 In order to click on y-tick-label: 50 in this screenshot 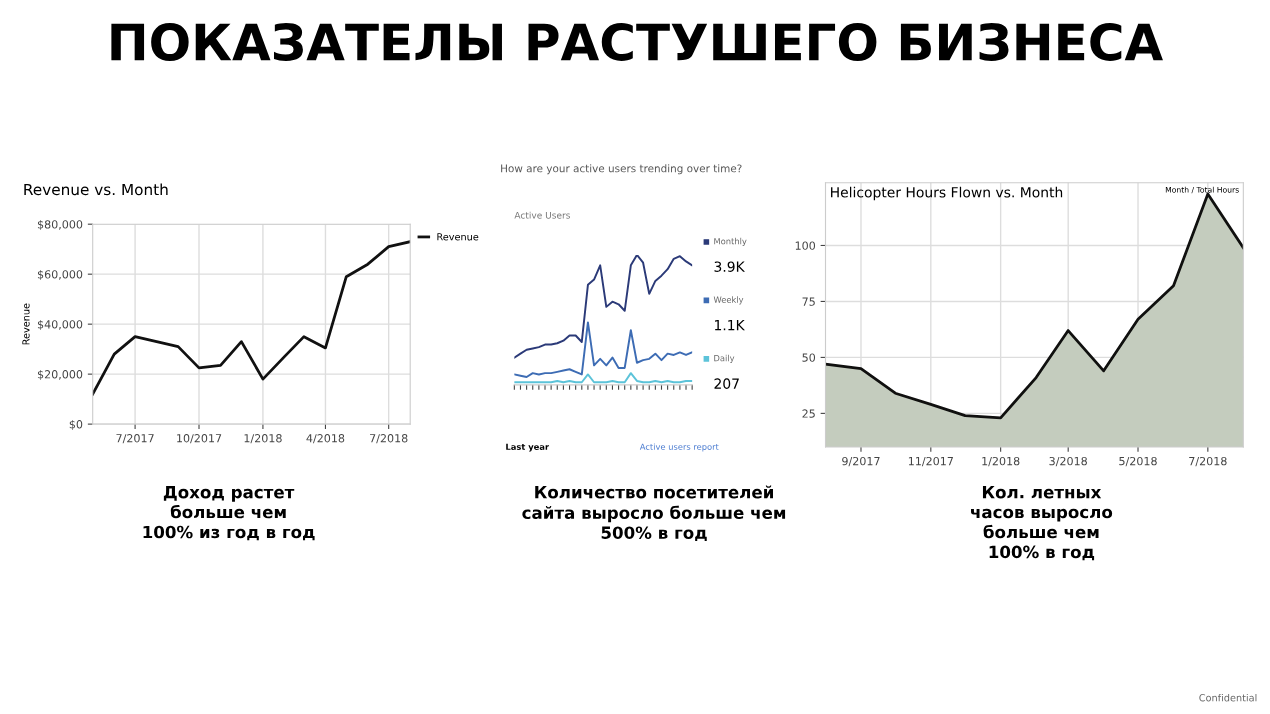, I will do `click(809, 357)`.